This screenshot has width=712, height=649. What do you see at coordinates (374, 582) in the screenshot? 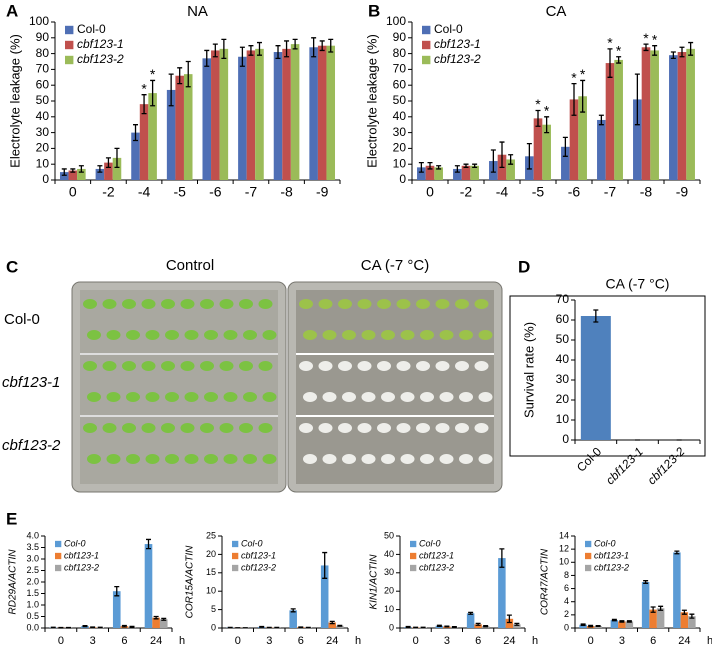
I see `y-axis-label: KIN1/ACTIN` at bounding box center [374, 582].